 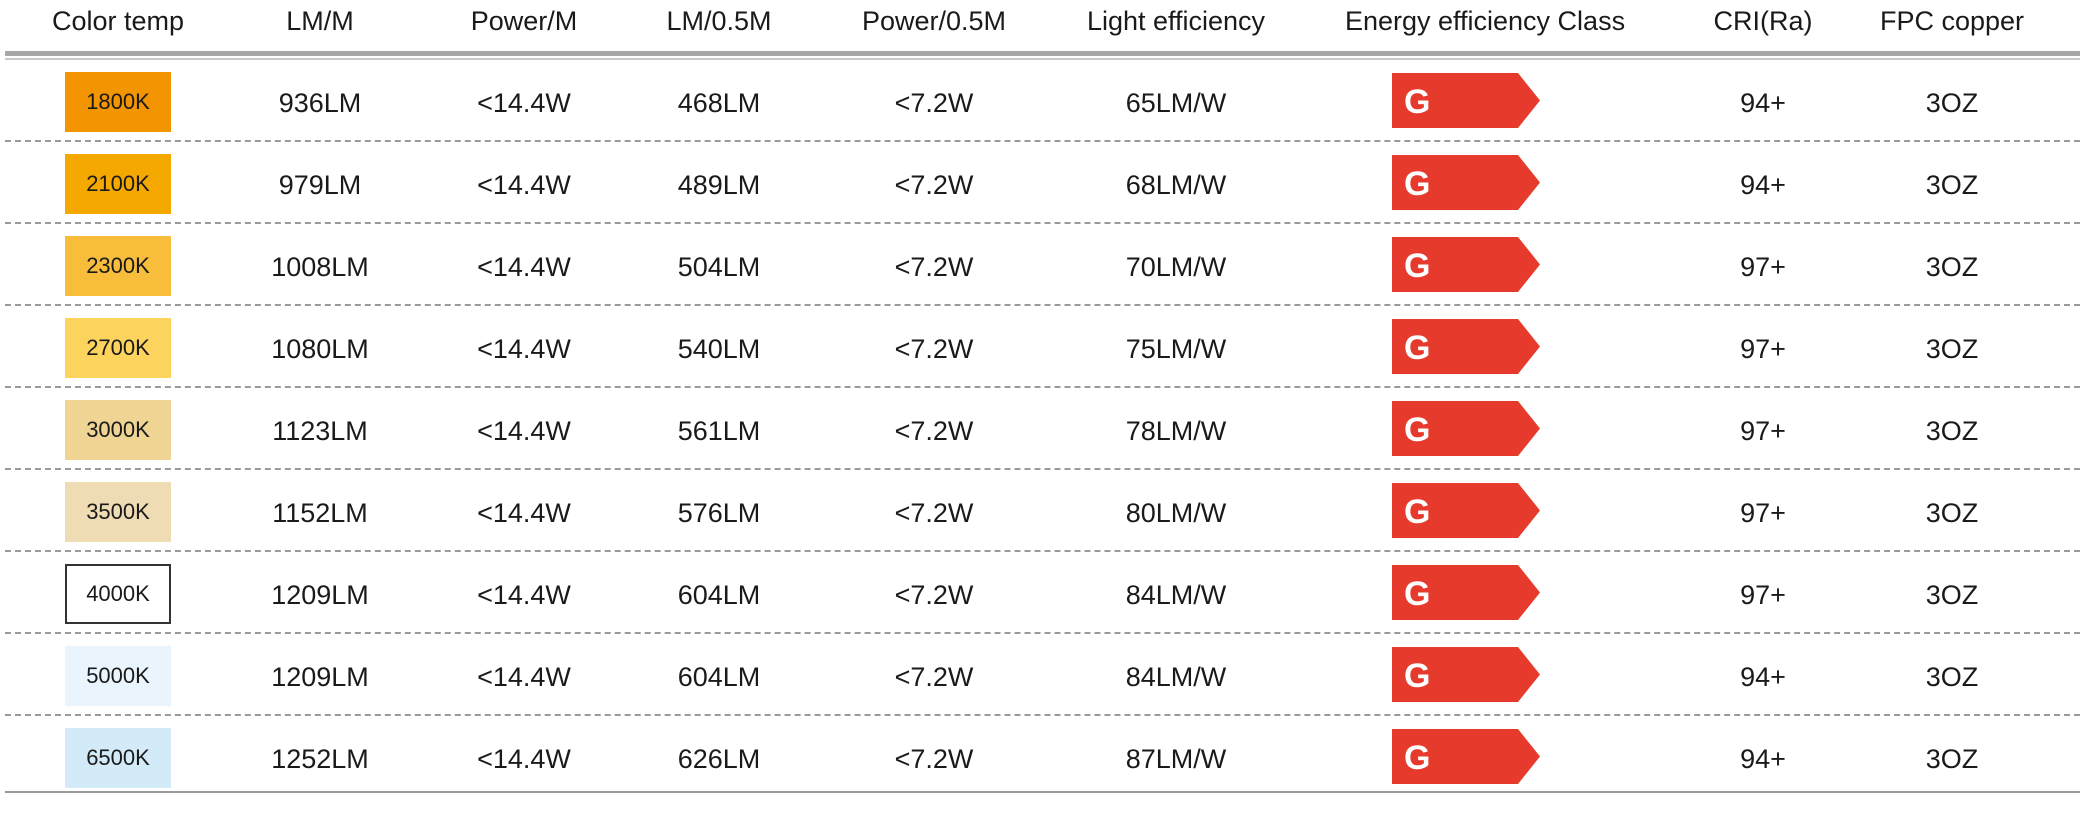 What do you see at coordinates (1040, 429) in the screenshot?
I see `table-row: 3000K 1123LM <14.4W 561LM <7.2W 78LM/W 97+ 3OZ G` at bounding box center [1040, 429].